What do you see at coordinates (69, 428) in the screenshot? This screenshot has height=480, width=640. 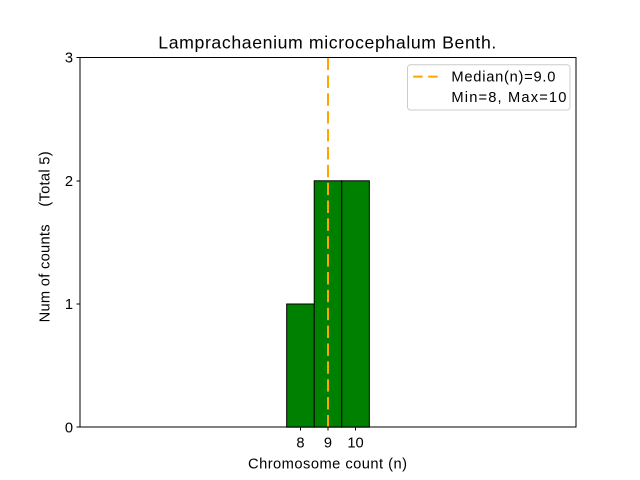 I see `svg-text: 0` at bounding box center [69, 428].